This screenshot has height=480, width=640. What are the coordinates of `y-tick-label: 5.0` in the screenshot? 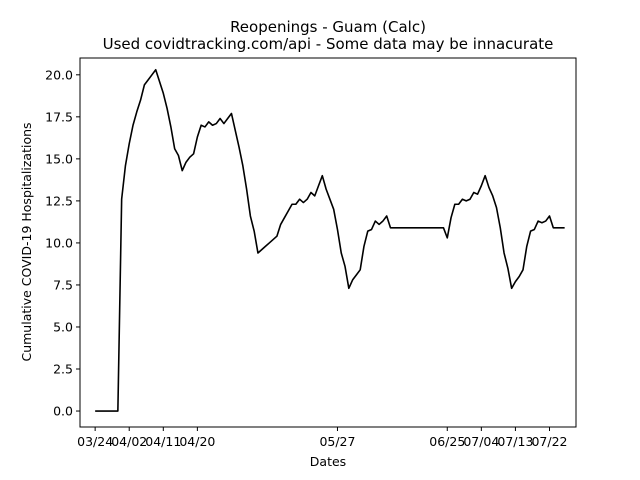 It's located at (63, 326).